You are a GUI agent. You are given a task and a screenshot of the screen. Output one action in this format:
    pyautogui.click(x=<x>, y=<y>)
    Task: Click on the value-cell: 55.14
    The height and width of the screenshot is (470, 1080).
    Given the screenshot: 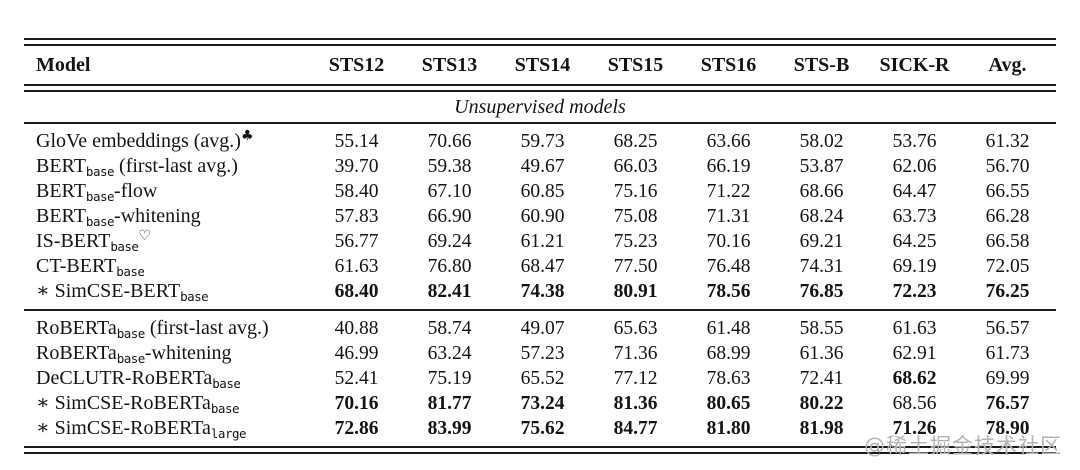 What is the action you would take?
    pyautogui.click(x=356, y=141)
    